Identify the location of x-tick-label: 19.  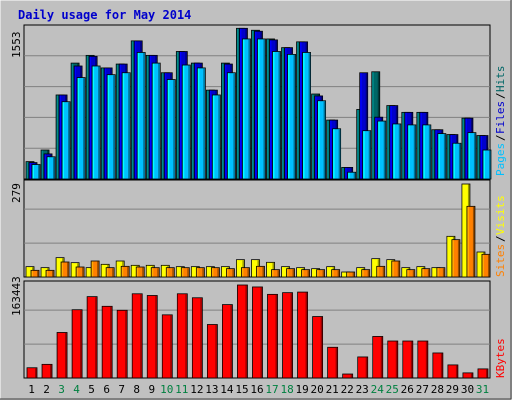
(301, 389).